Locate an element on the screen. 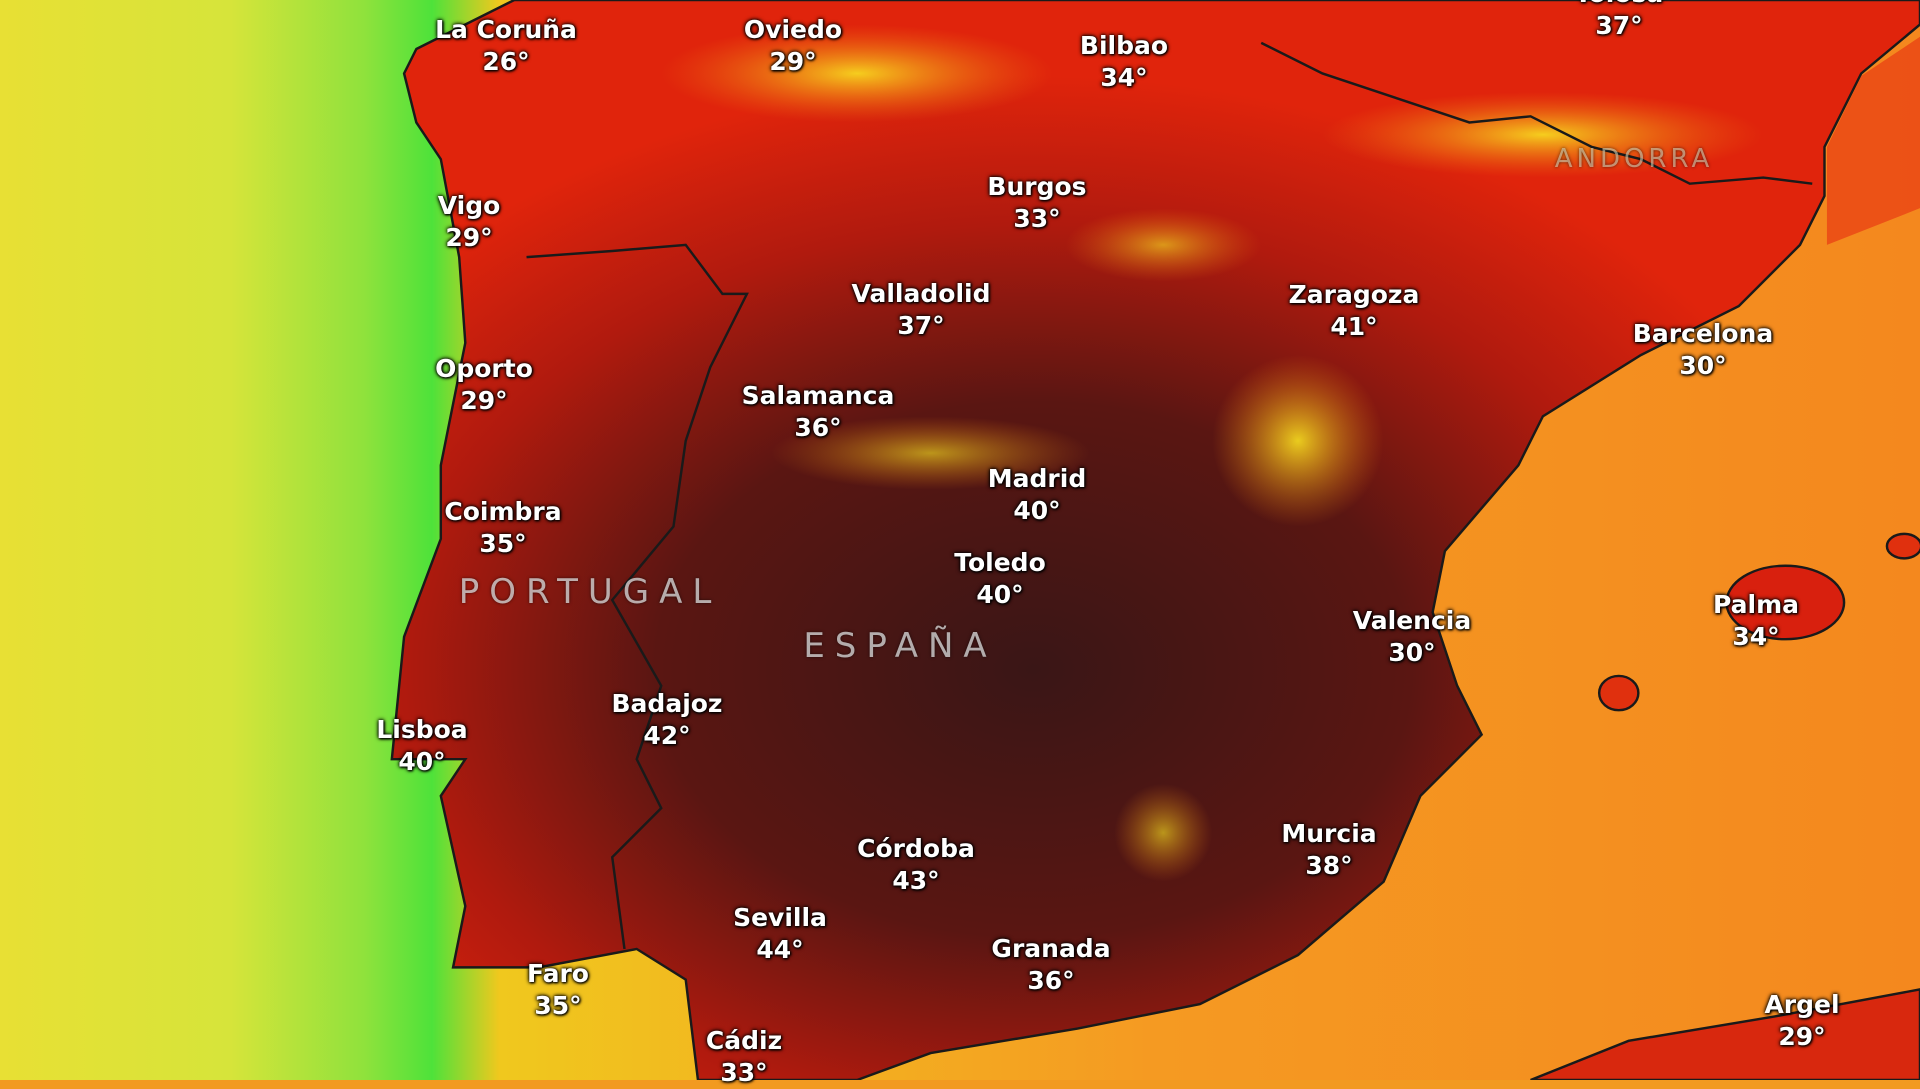  city-name: Sevilla is located at coordinates (780, 917).